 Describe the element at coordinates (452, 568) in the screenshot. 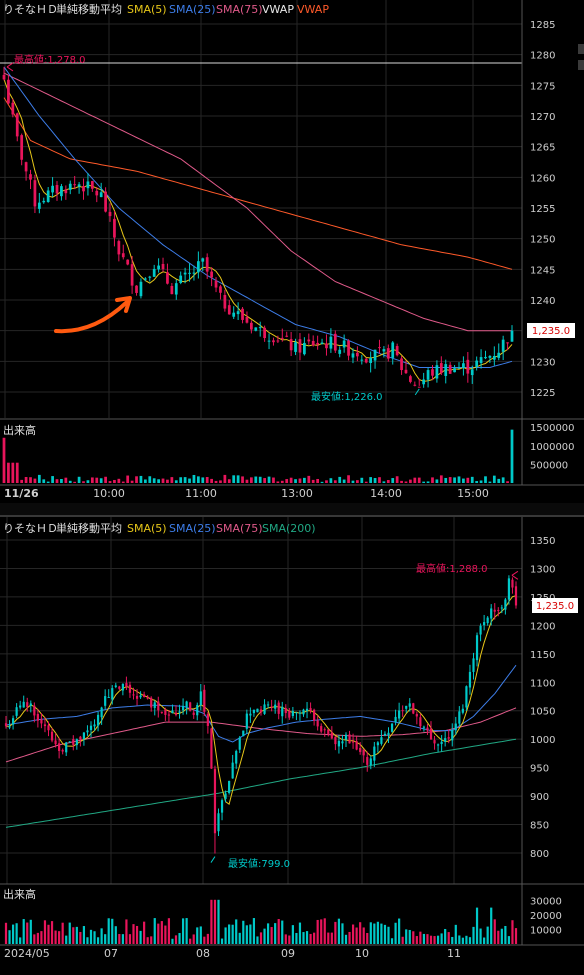

I see `daily-high-label: 最高値:1,288.0` at that location.